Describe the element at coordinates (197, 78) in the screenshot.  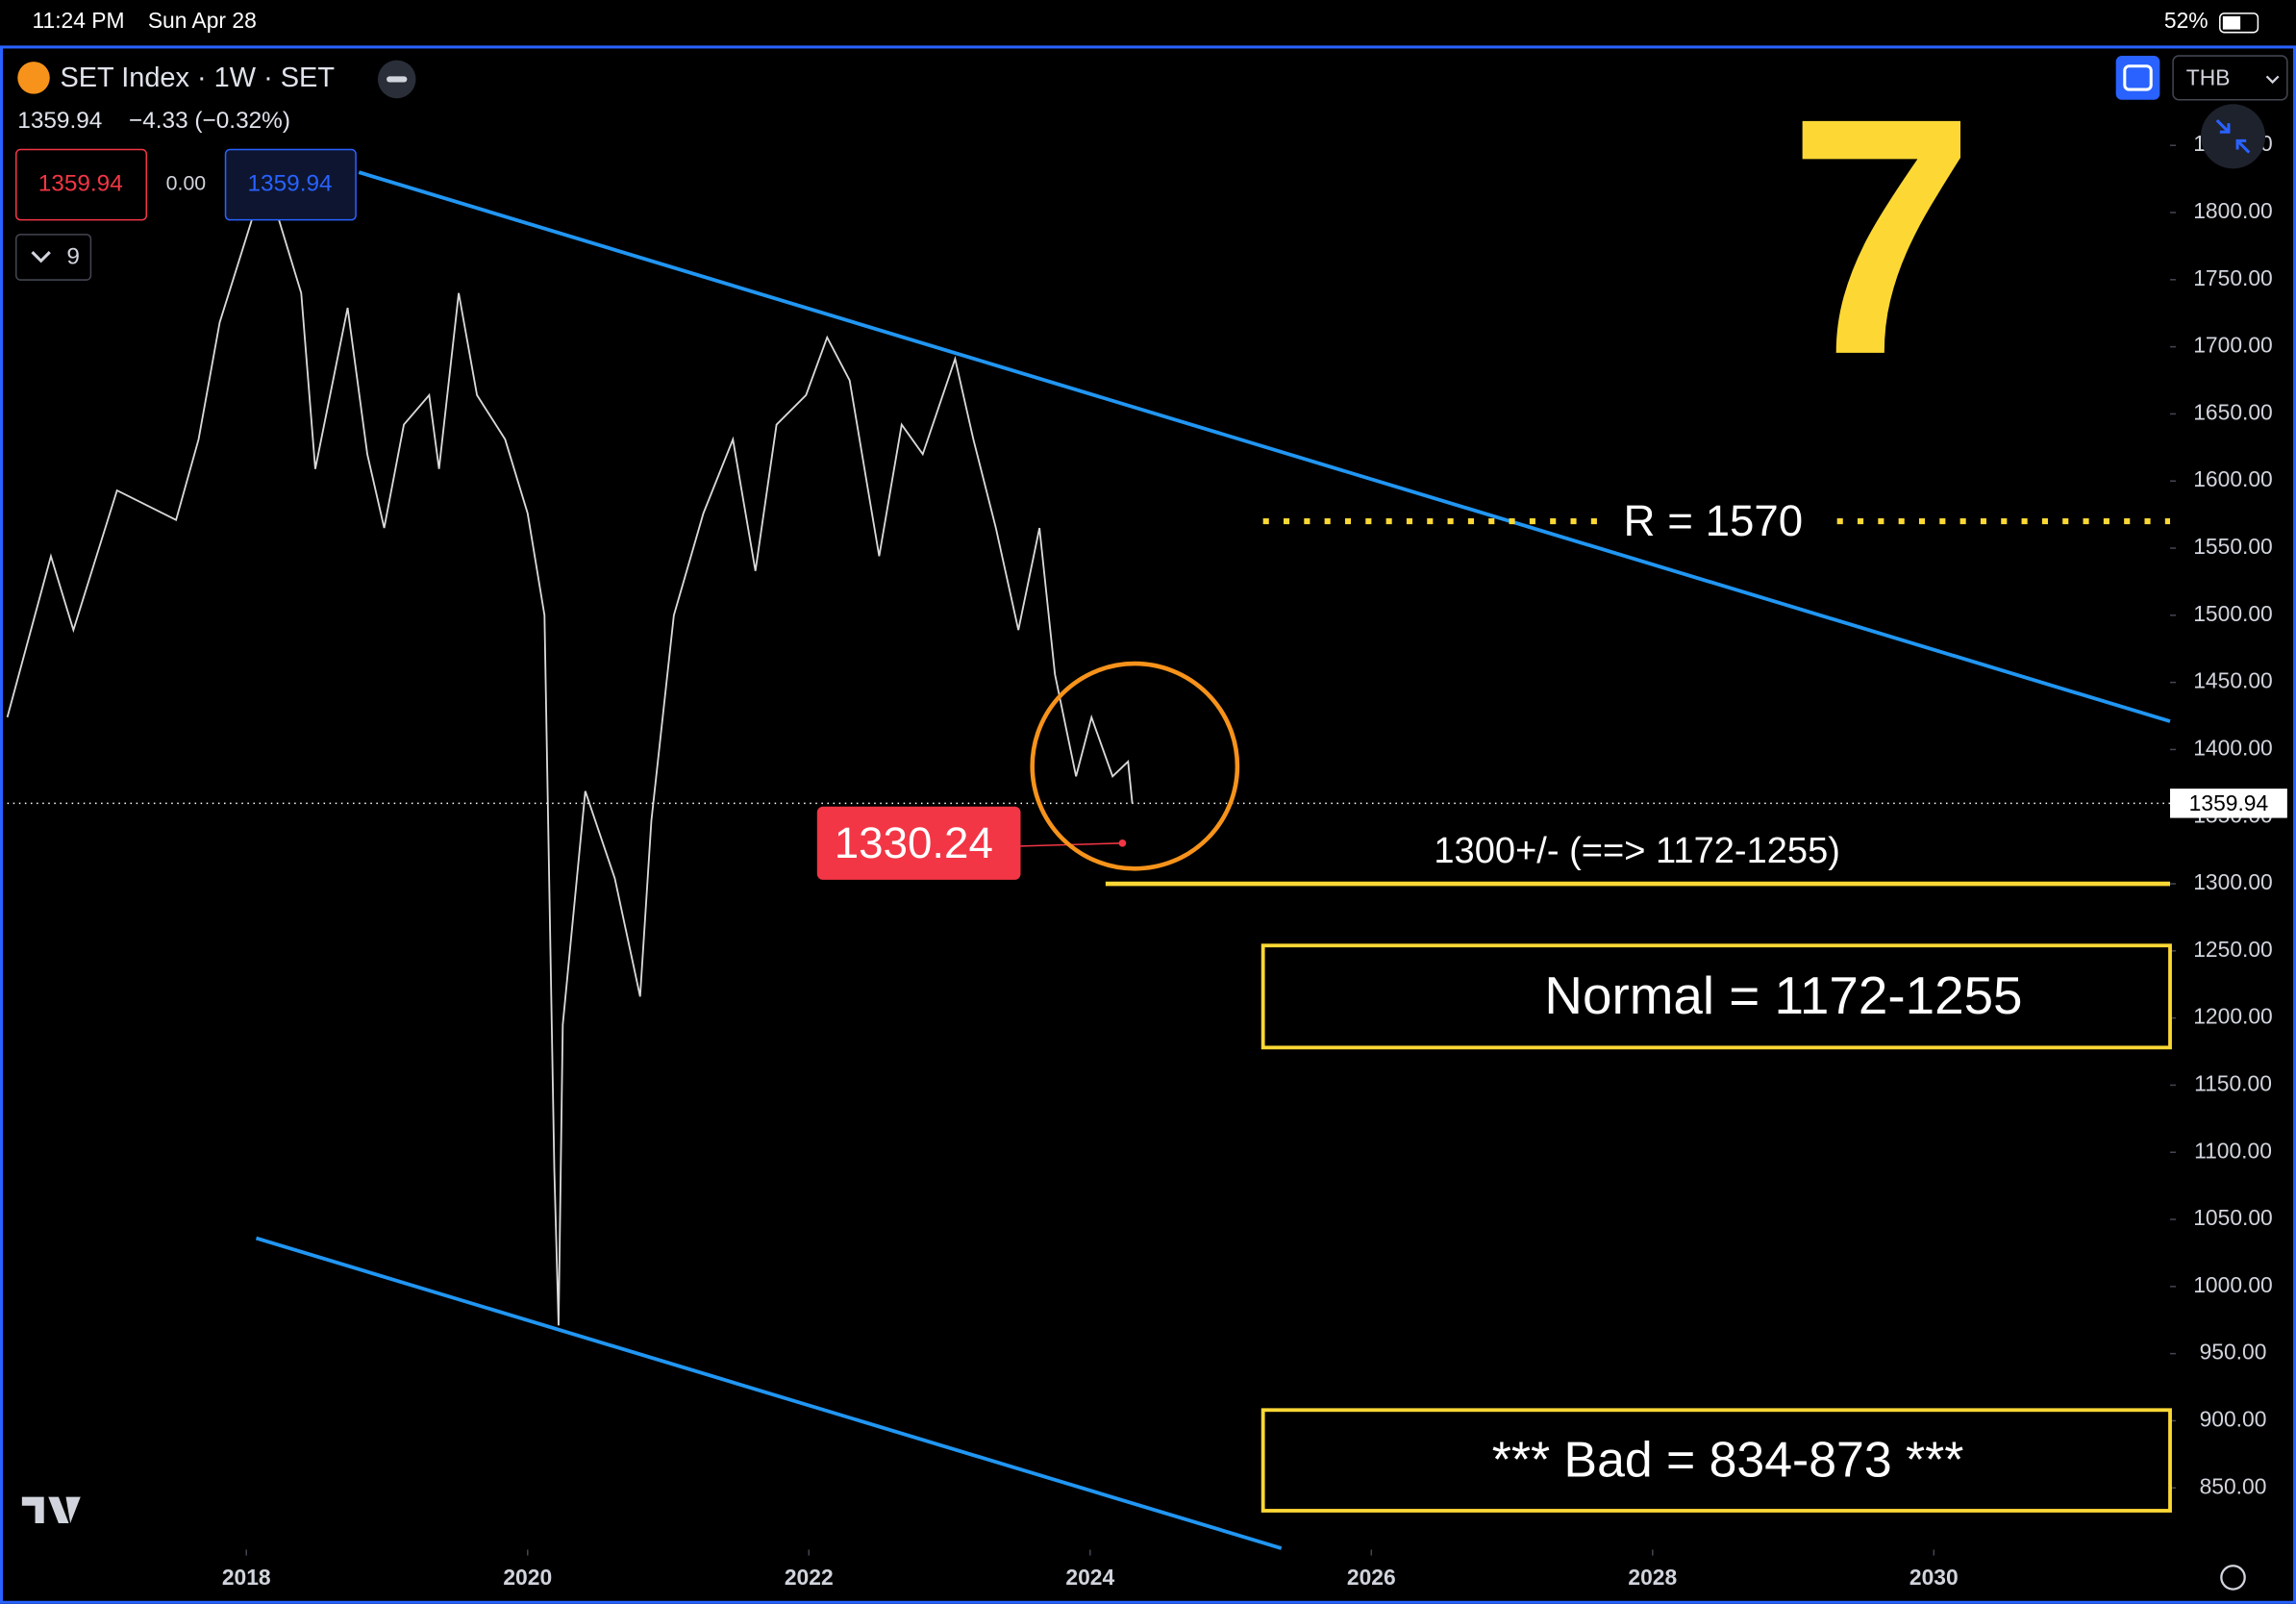
I see `symbol-title: SET Index · 1W · SET` at that location.